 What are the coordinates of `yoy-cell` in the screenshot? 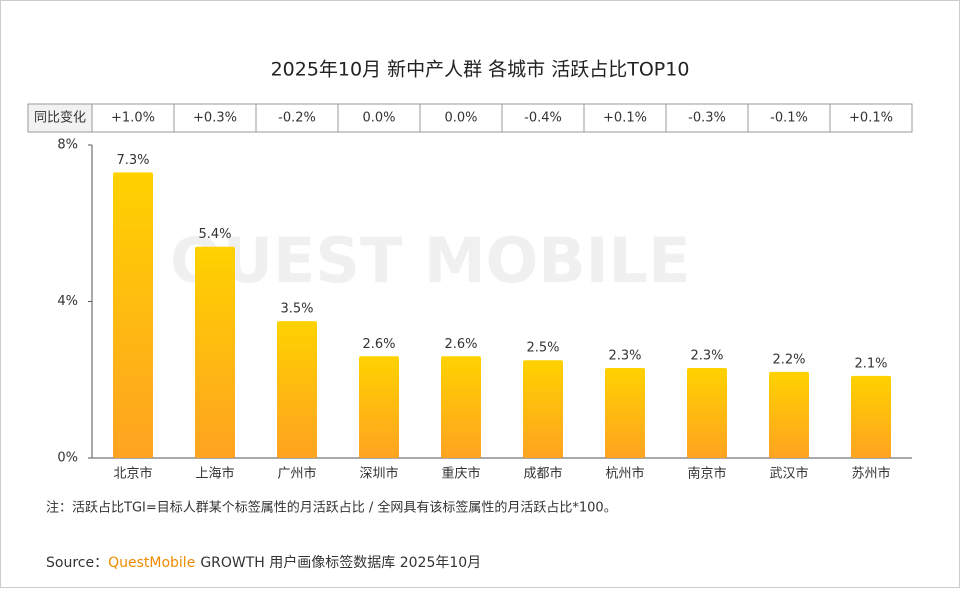 It's located at (871, 118).